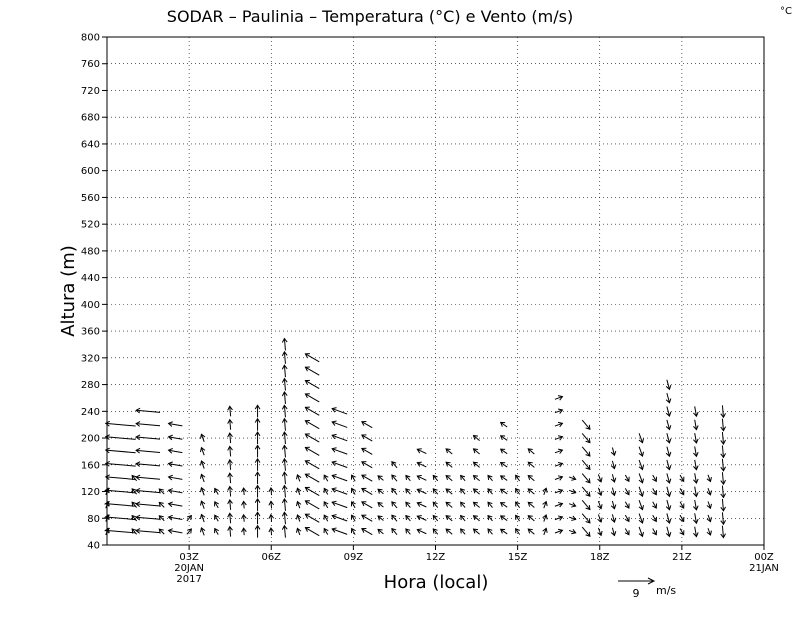  What do you see at coordinates (90, 332) in the screenshot?
I see `y-tick-label: 360` at bounding box center [90, 332].